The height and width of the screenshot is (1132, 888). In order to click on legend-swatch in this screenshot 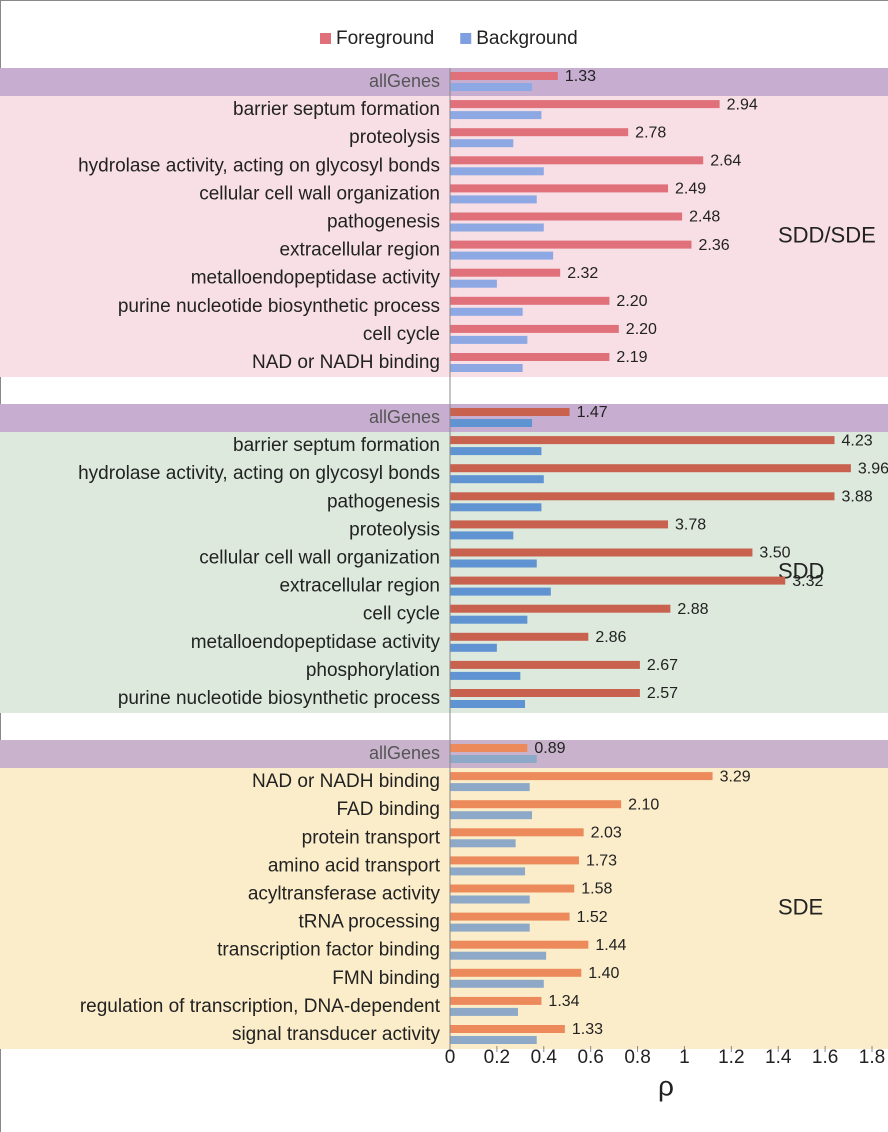, I will do `click(466, 38)`.